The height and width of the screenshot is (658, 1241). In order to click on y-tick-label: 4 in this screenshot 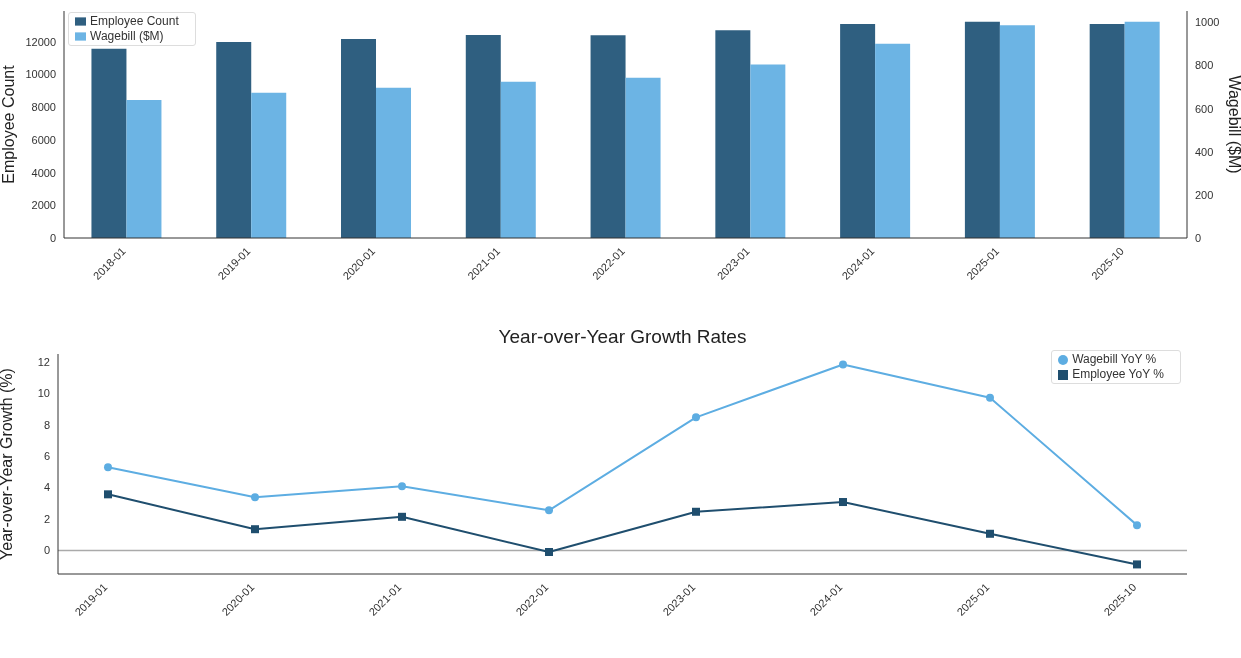, I will do `click(46, 487)`.